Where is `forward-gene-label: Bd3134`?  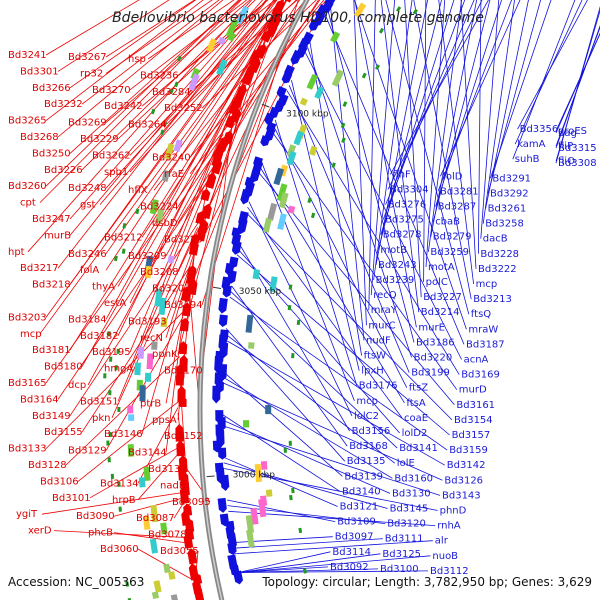
forward-gene-label: Bd3134 is located at coordinates (119, 483).